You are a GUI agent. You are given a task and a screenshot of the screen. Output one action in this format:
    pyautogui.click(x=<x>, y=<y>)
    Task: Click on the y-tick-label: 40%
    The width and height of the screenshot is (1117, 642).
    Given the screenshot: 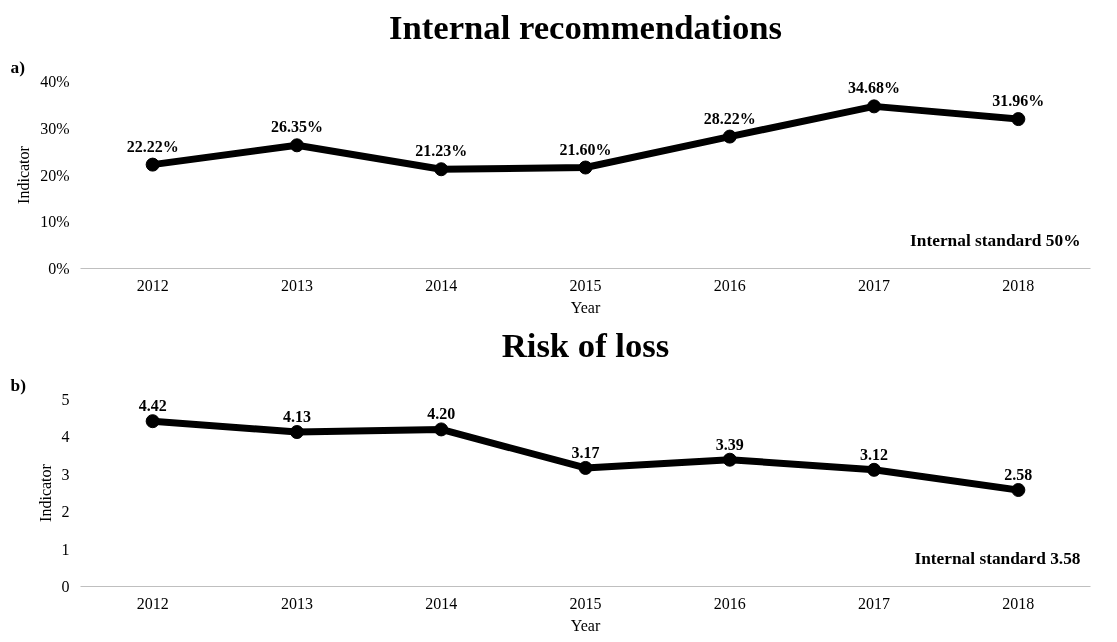 What is the action you would take?
    pyautogui.click(x=55, y=81)
    